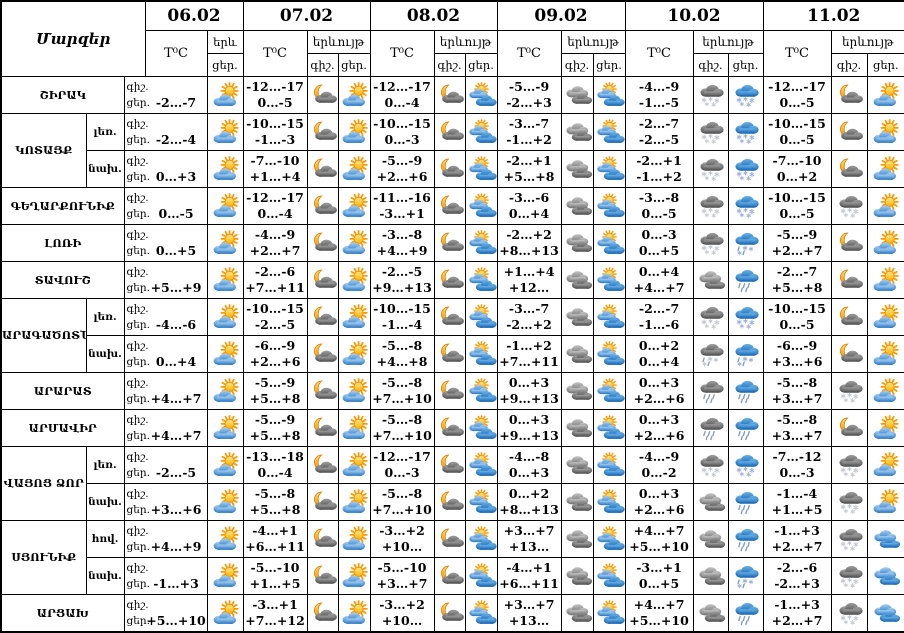 The width and height of the screenshot is (904, 633). Describe the element at coordinates (481, 65) in the screenshot. I see `day-subheader: ցեր.` at that location.